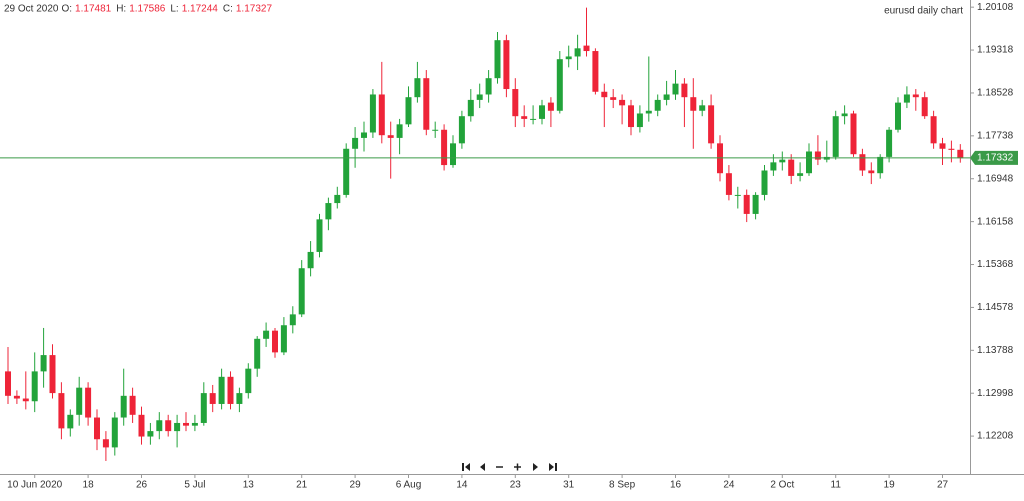 The height and width of the screenshot is (501, 1024). I want to click on prev-button, so click(482, 467).